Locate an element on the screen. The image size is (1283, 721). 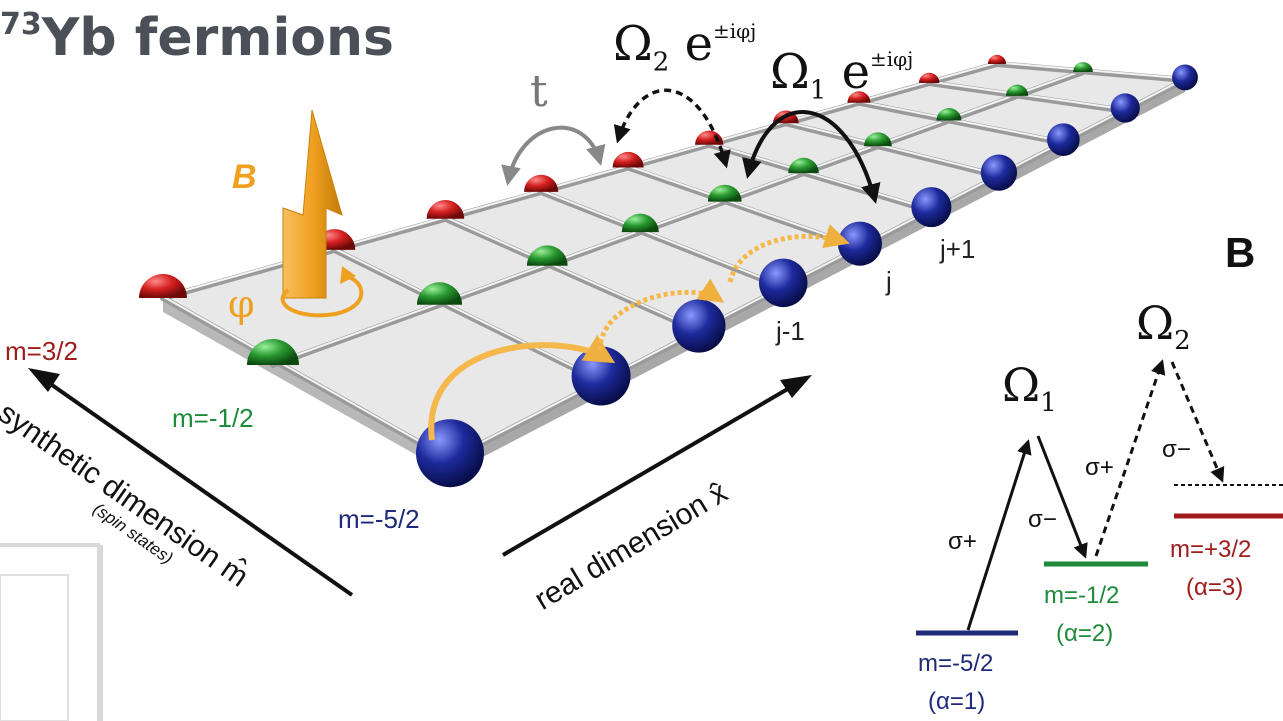
spin-label-m32: m=3/2 is located at coordinates (41, 351).